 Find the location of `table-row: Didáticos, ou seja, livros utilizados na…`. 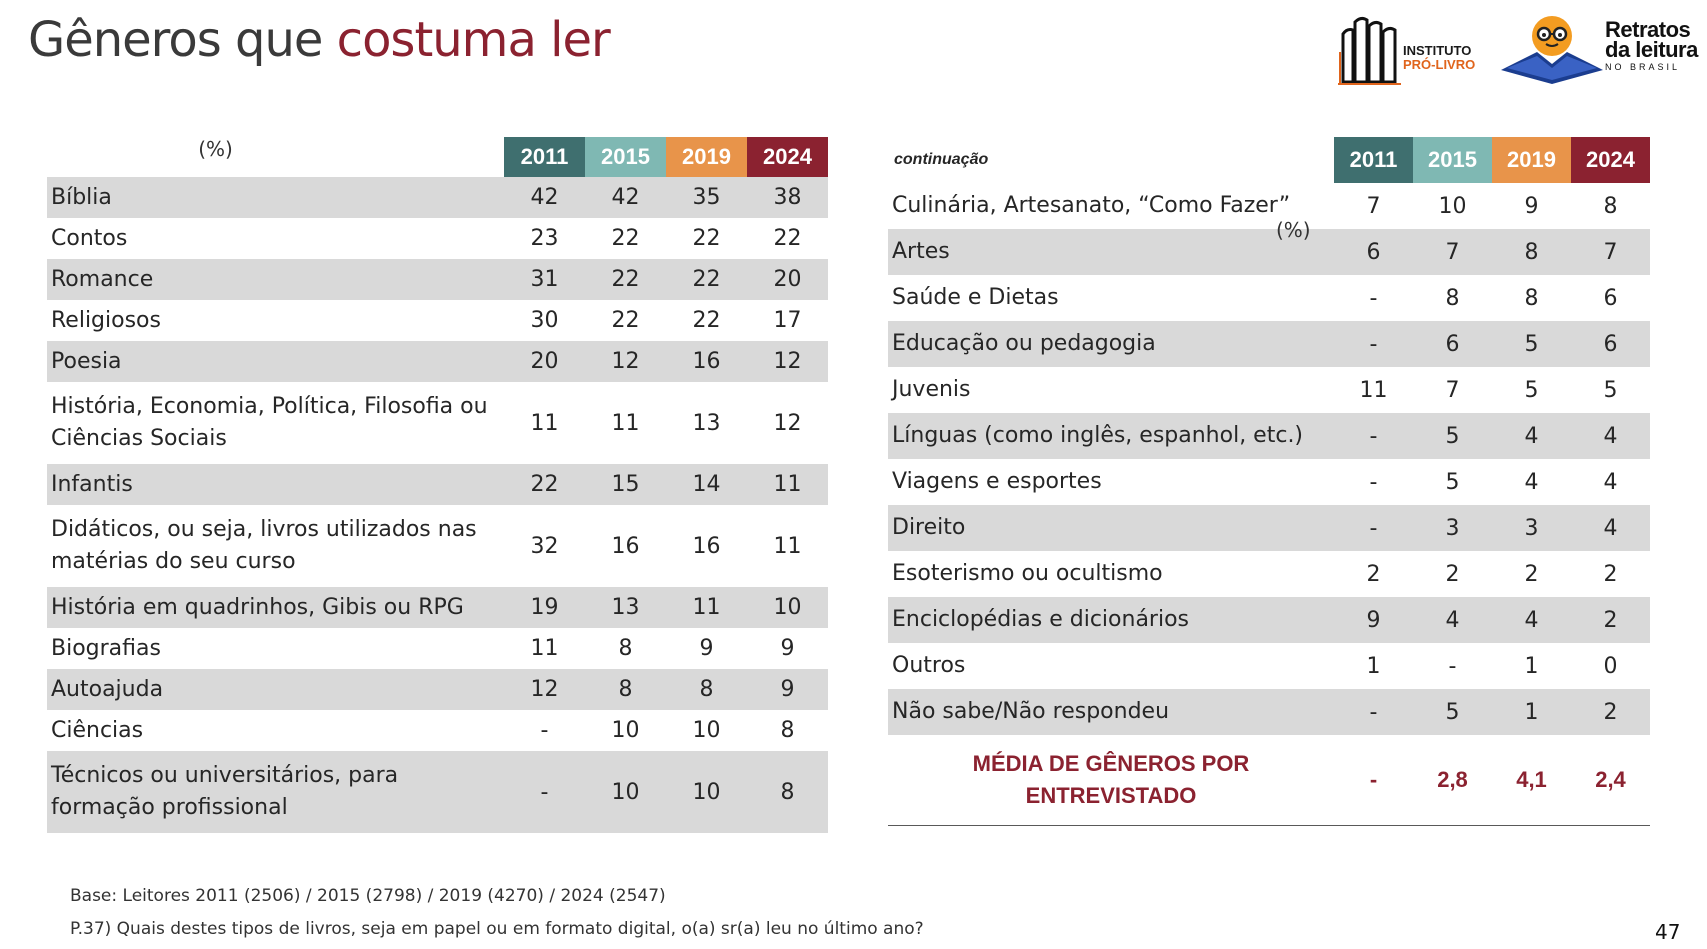

table-row: Didáticos, ou seja, livros utilizados na… is located at coordinates (437, 546).